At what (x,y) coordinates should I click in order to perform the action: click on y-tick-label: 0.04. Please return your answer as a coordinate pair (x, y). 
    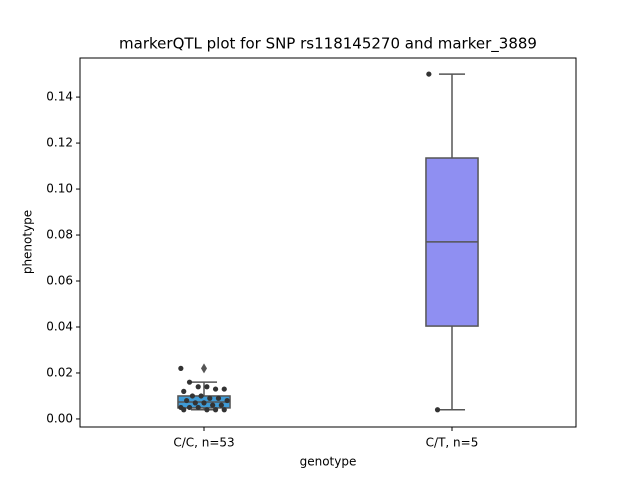
    Looking at the image, I should click on (59, 326).